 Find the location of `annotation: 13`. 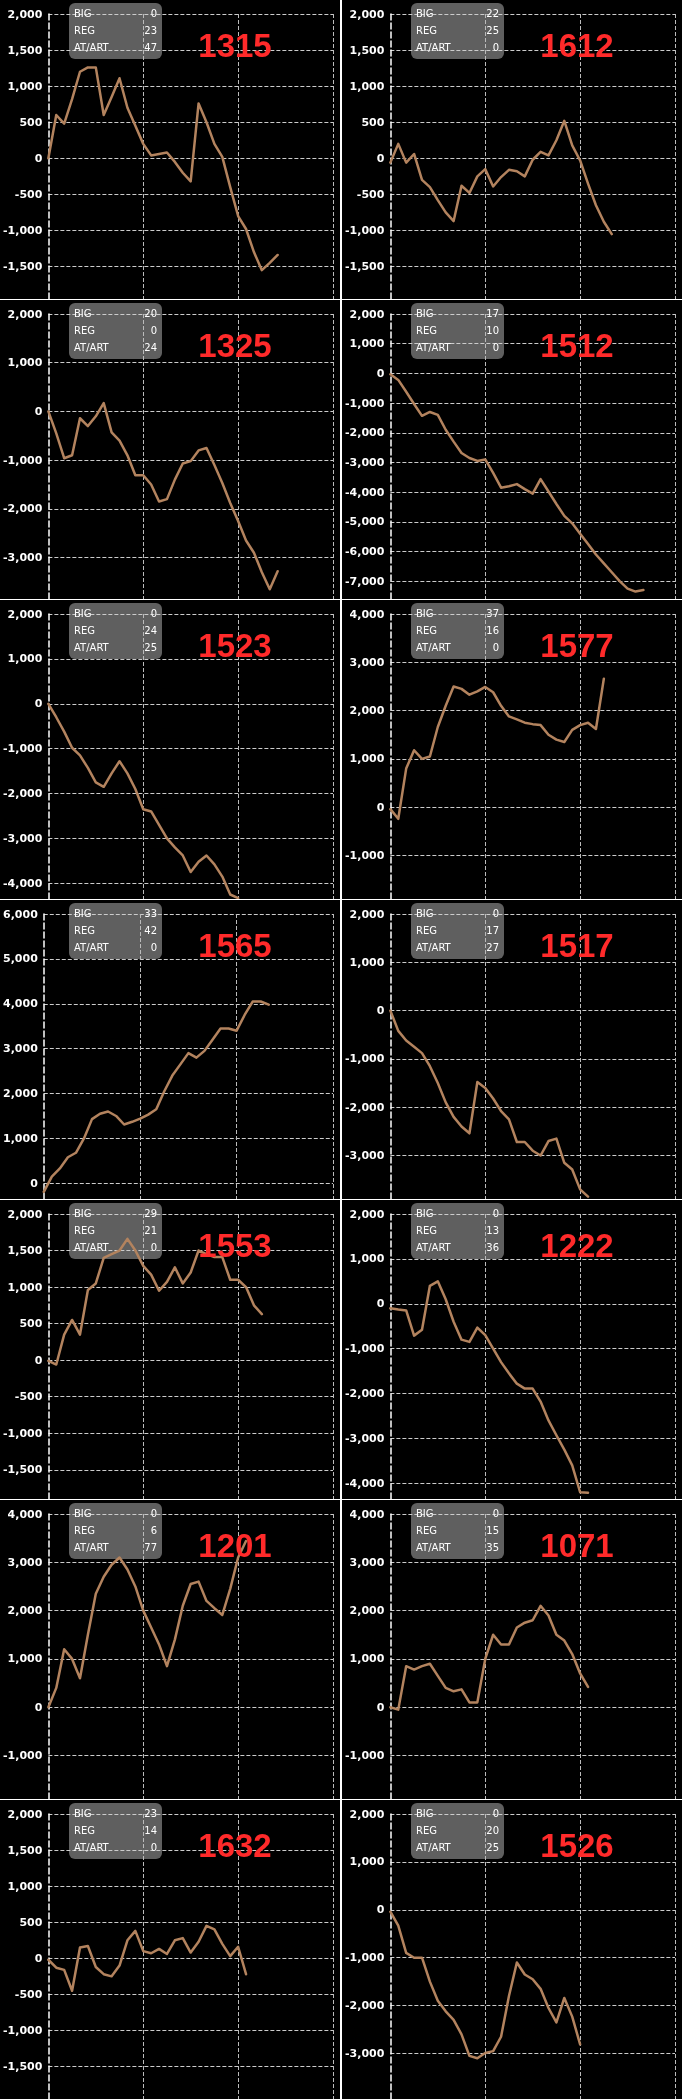

annotation: 13 is located at coordinates (492, 1231).